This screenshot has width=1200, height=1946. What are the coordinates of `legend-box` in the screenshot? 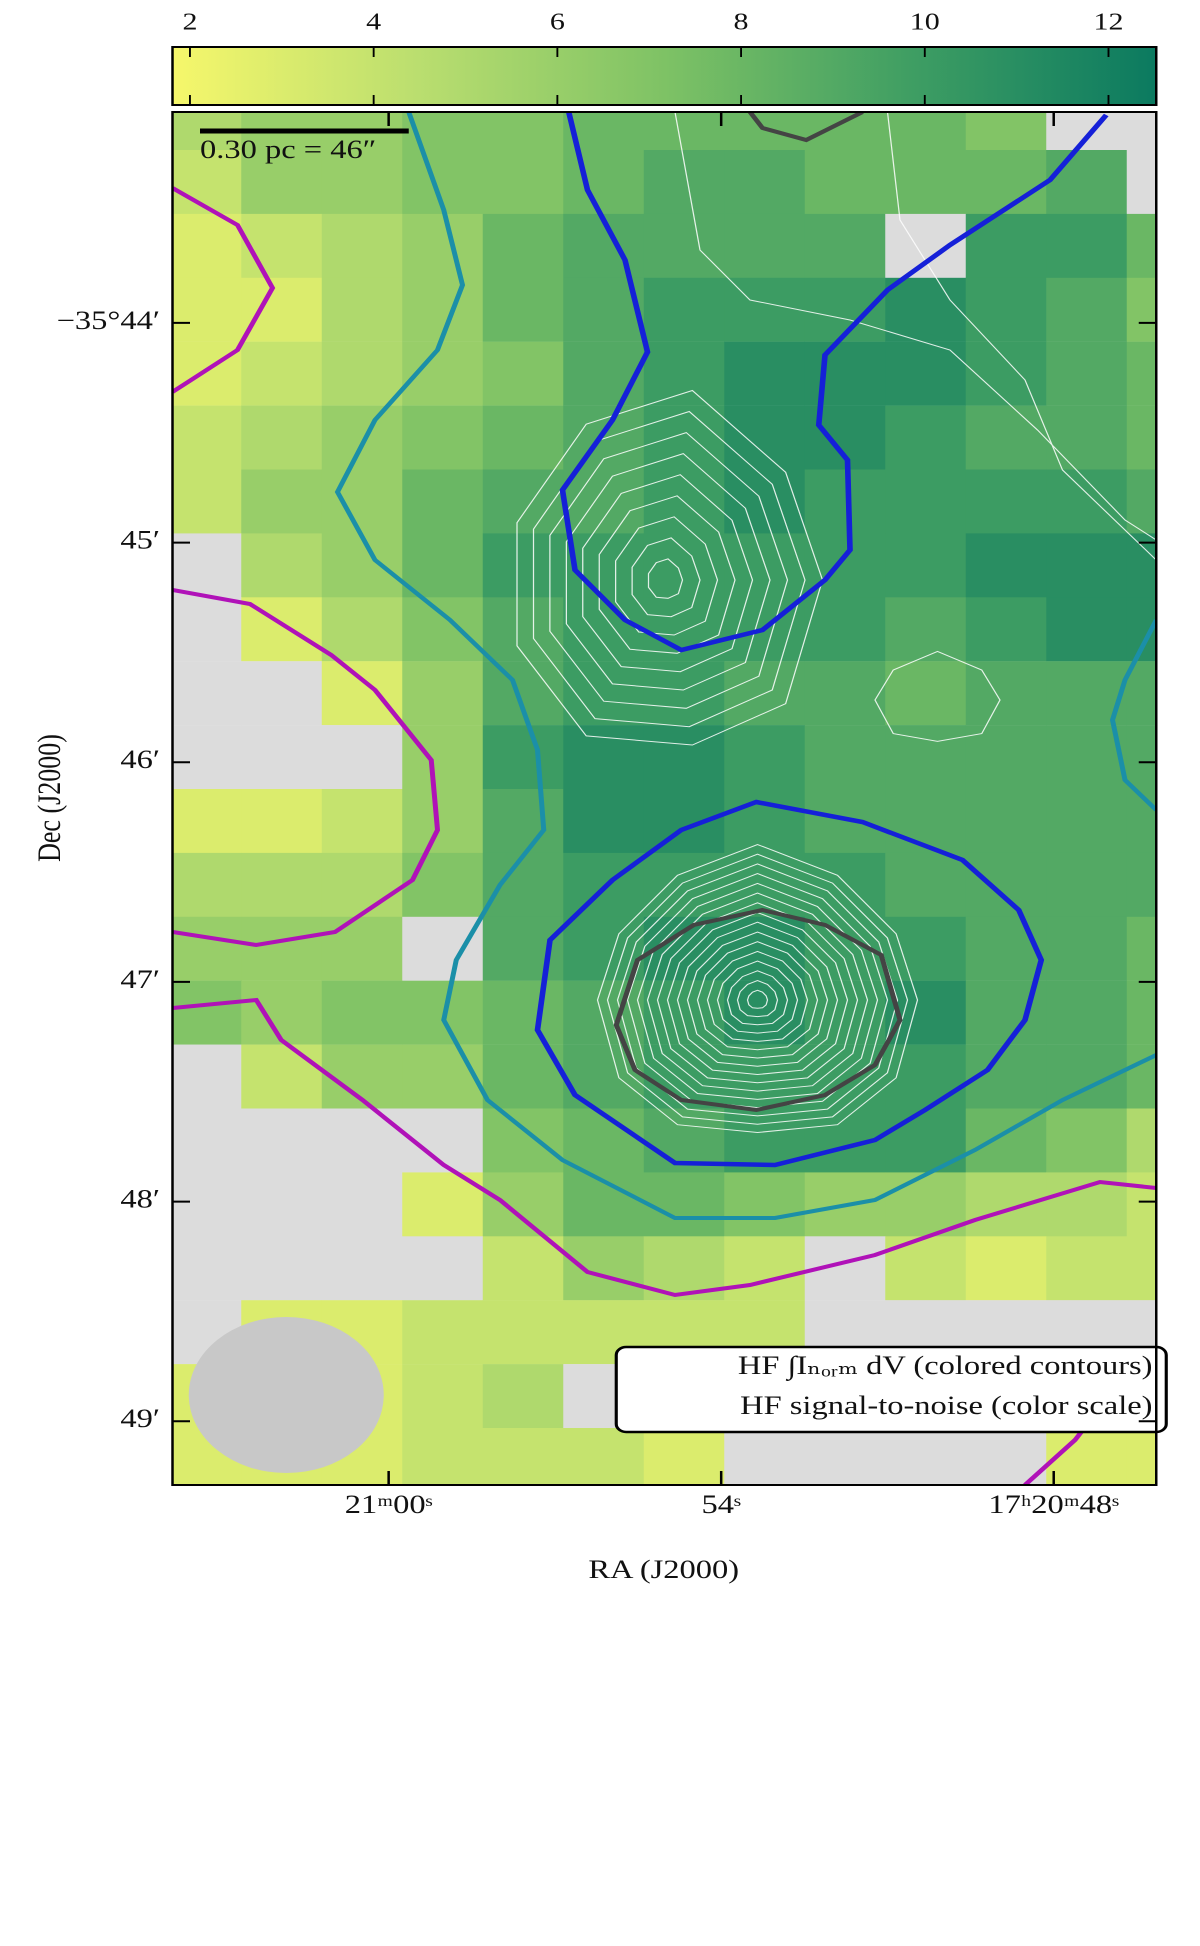 It's located at (891, 1389).